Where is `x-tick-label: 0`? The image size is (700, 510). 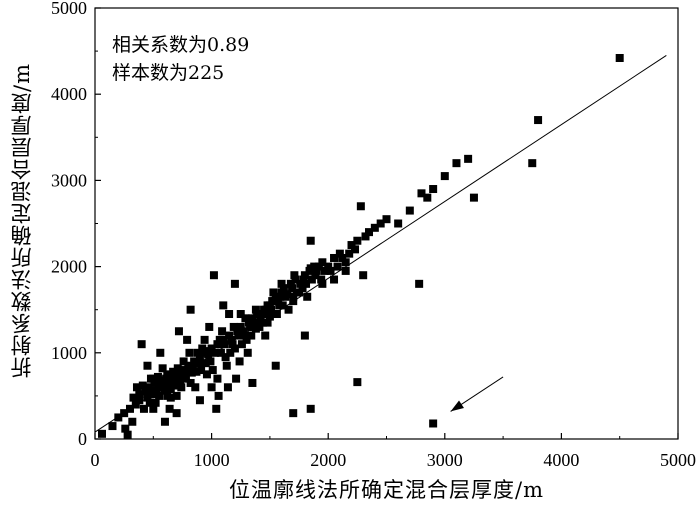 x-tick-label: 0 is located at coordinates (95, 460).